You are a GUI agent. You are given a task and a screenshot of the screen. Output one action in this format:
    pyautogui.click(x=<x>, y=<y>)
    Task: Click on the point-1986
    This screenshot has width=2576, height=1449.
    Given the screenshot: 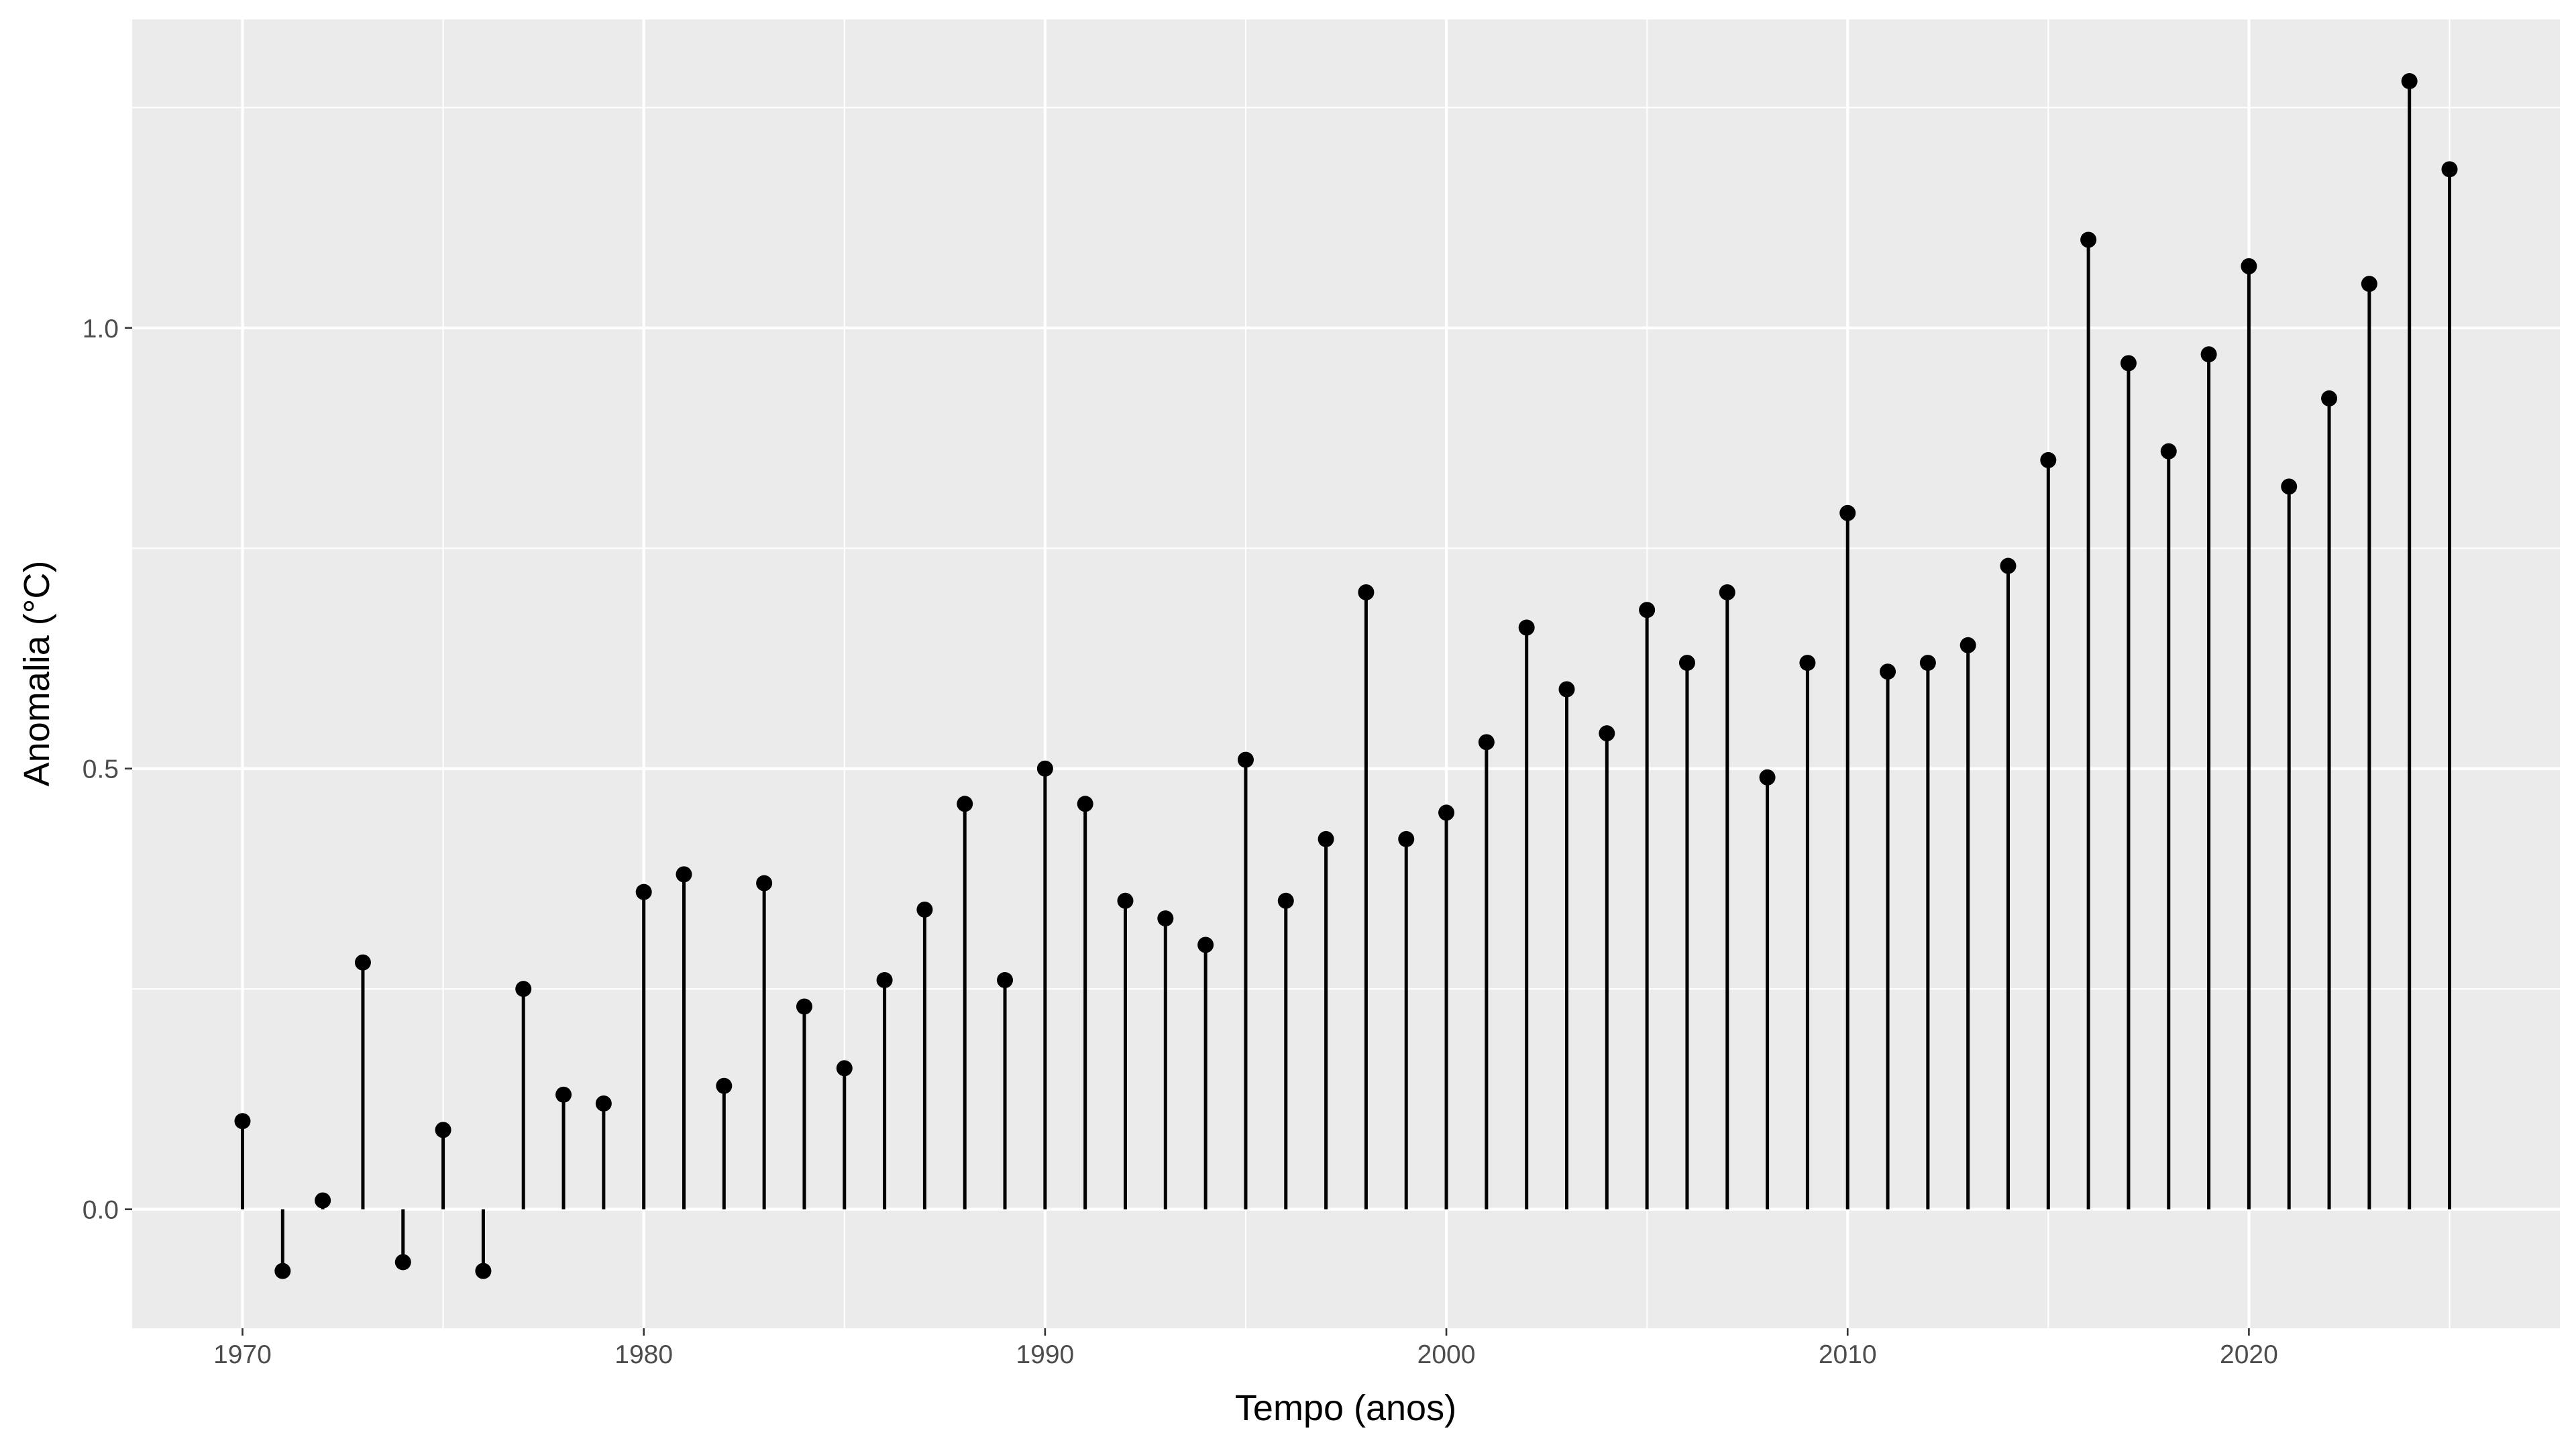 What is the action you would take?
    pyautogui.click(x=884, y=980)
    